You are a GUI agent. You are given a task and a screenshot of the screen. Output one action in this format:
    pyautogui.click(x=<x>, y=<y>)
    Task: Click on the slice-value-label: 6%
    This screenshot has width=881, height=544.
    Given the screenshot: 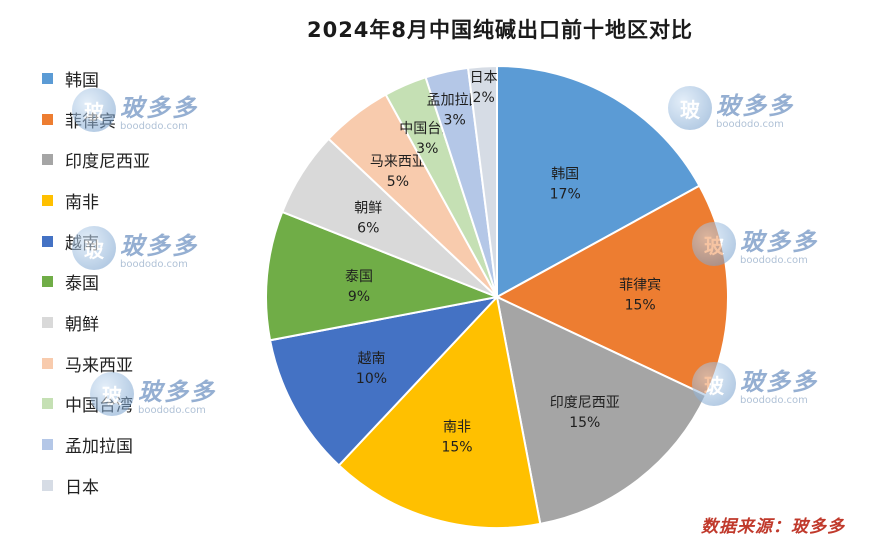 What is the action you would take?
    pyautogui.click(x=368, y=228)
    